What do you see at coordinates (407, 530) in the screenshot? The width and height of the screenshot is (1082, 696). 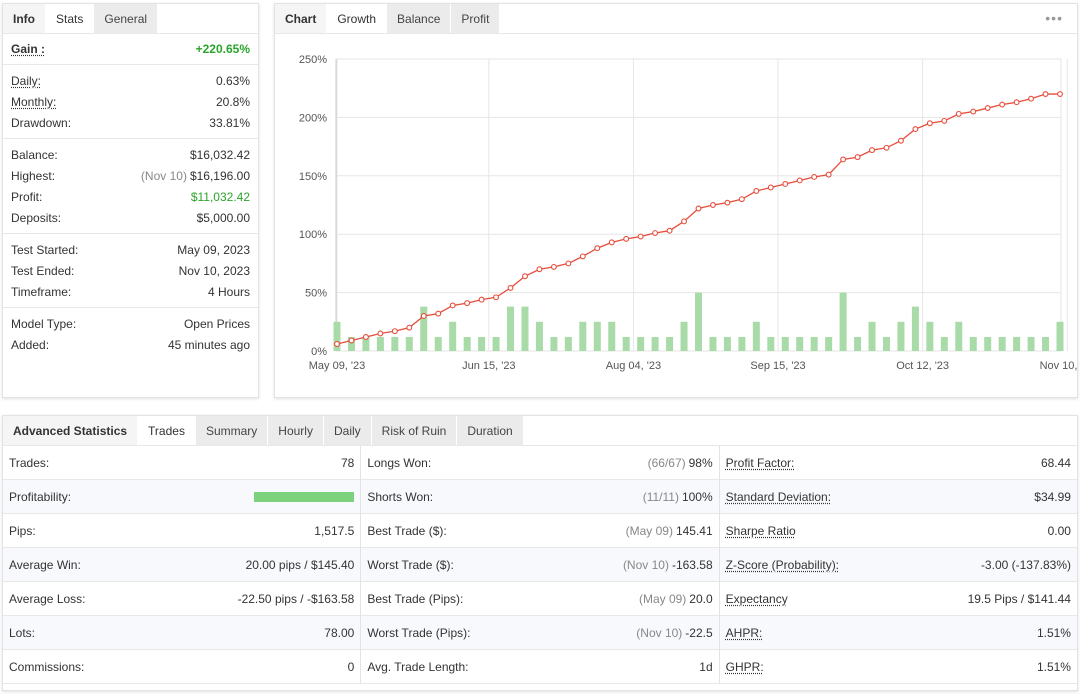 I see `stat-label: Best Trade ($):` at bounding box center [407, 530].